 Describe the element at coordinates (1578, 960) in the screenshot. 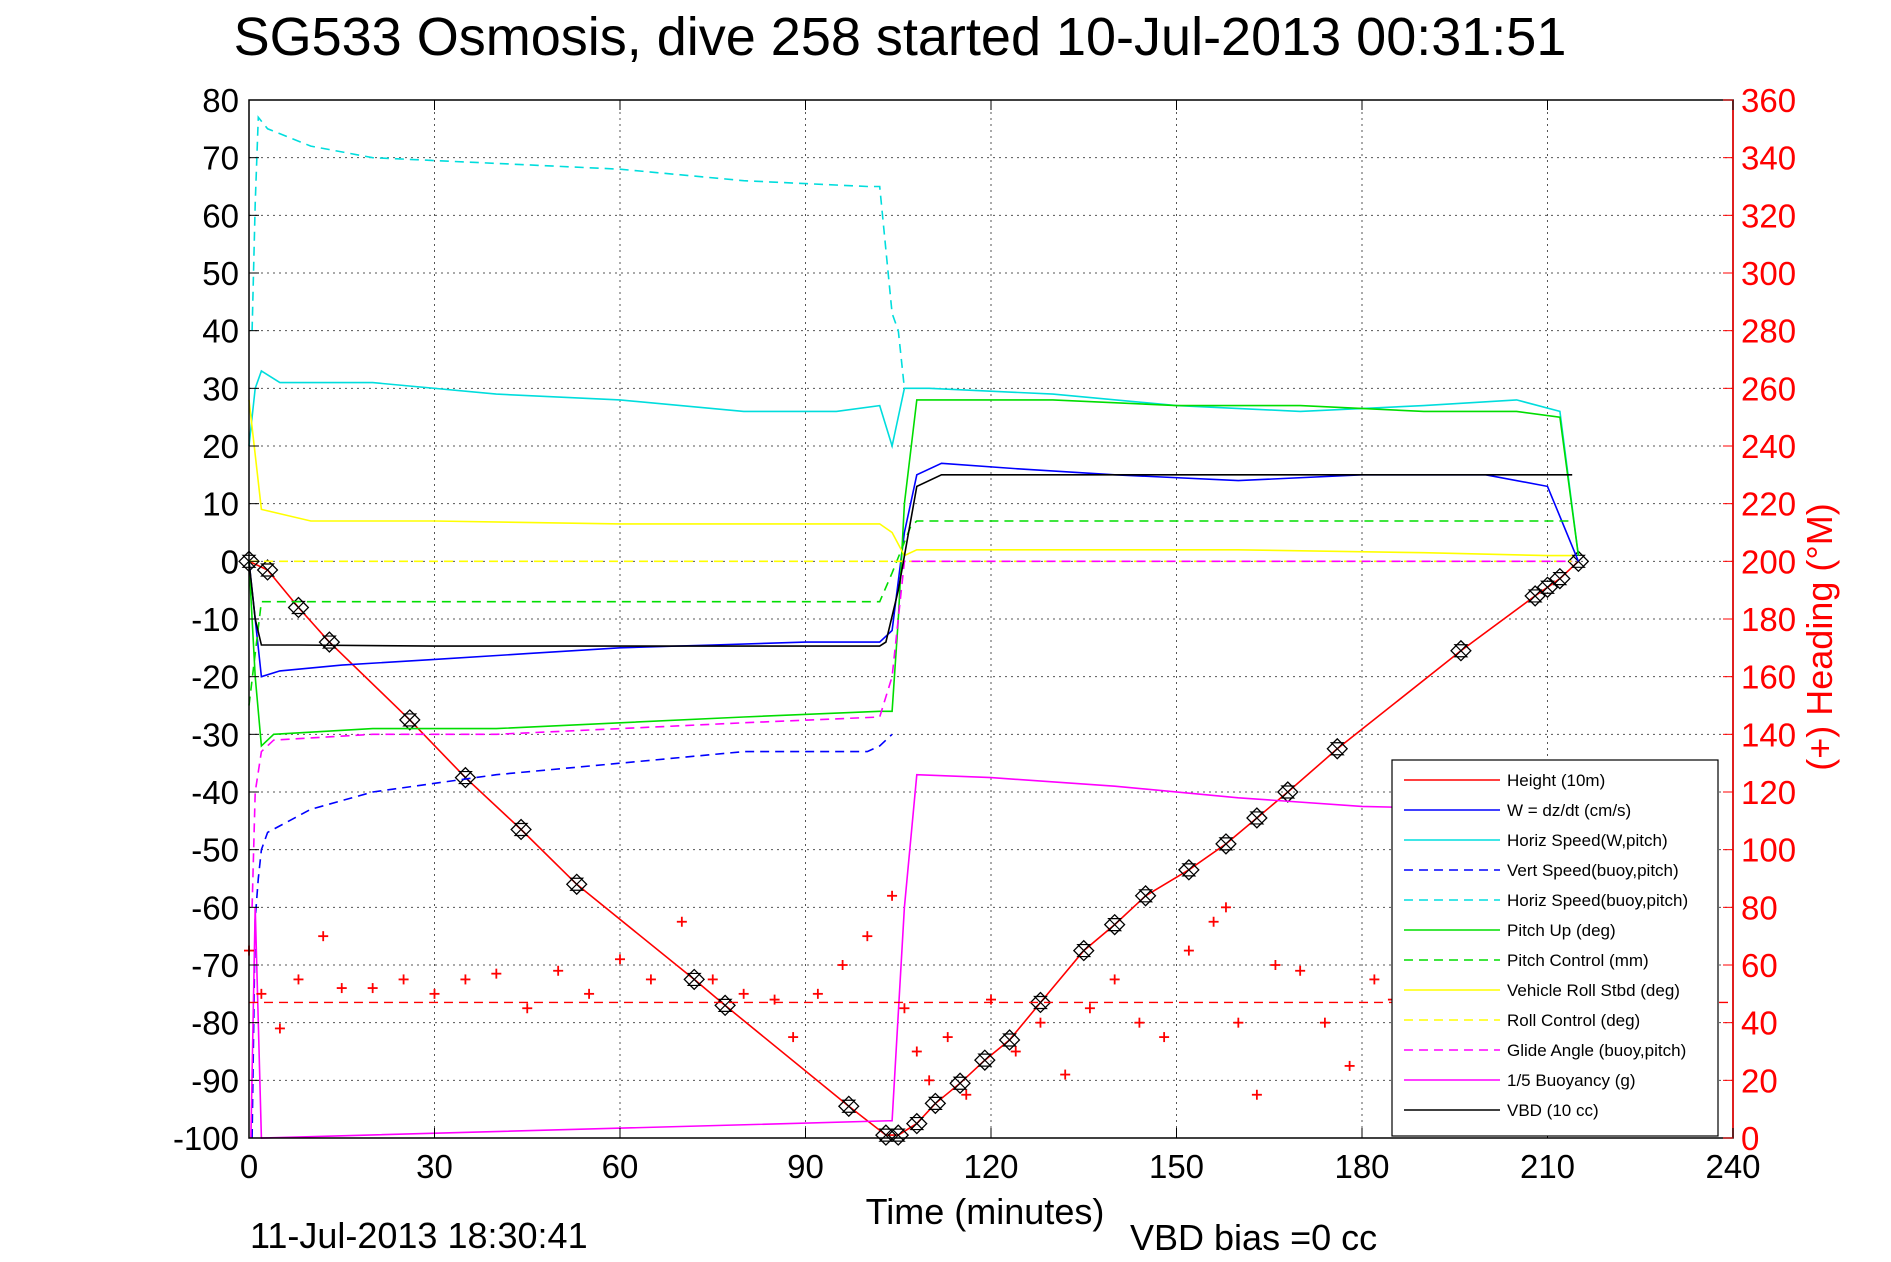

I see `legend-label: Pitch Control (mm)` at that location.